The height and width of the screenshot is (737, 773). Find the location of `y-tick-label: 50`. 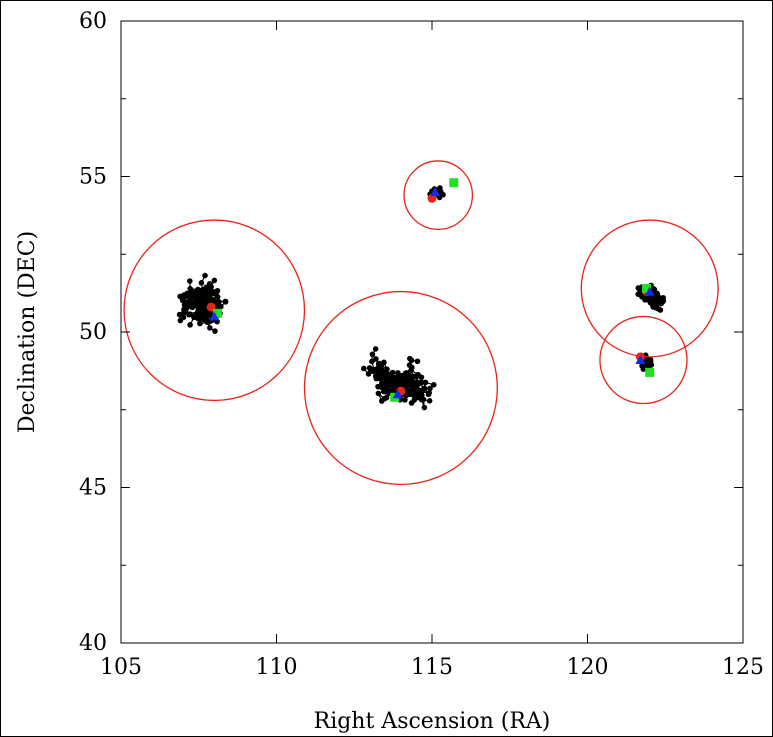

y-tick-label: 50 is located at coordinates (93, 332).